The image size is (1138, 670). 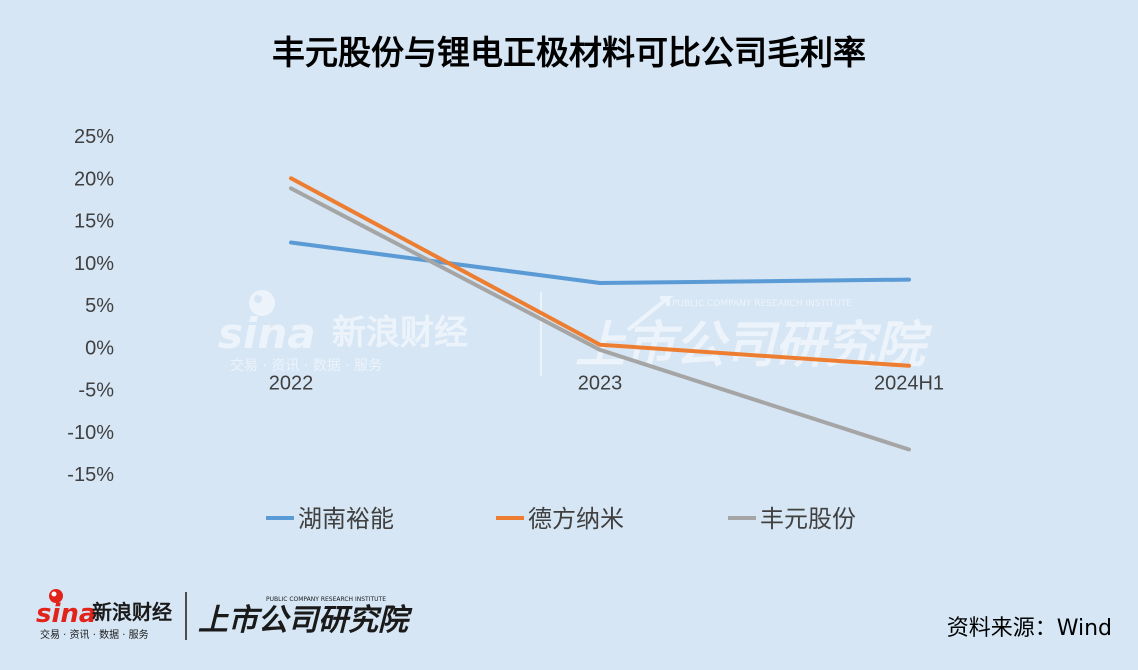 I want to click on legend-label: 德方纳米, so click(x=576, y=519).